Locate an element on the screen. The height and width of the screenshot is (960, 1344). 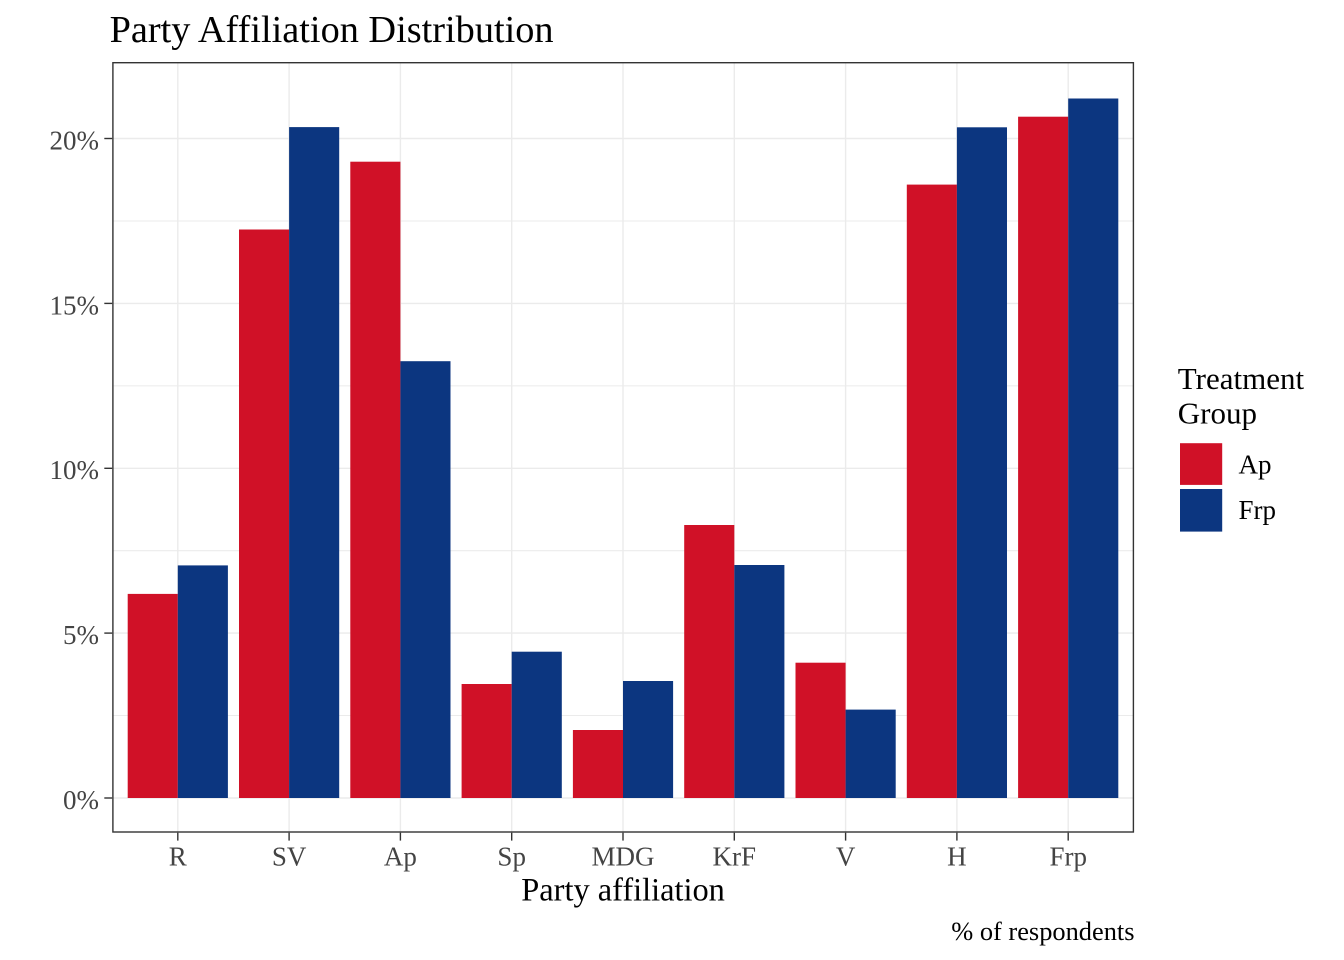
svg-text: SV is located at coordinates (289, 856).